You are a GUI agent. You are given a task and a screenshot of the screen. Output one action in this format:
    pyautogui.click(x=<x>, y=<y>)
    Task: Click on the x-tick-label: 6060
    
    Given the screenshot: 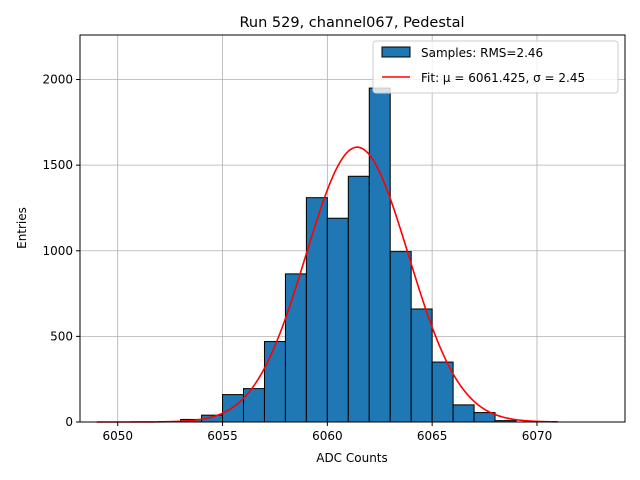 What is the action you would take?
    pyautogui.click(x=327, y=436)
    